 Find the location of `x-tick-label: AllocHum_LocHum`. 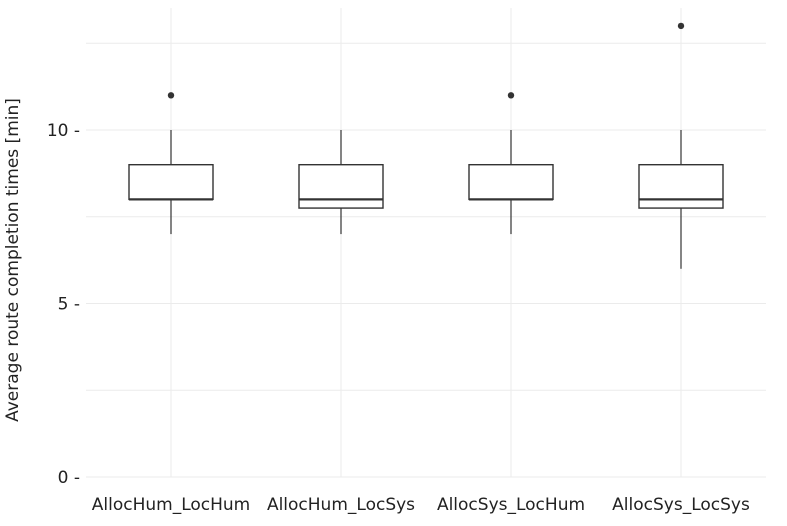

x-tick-label: AllocHum_LocHum is located at coordinates (171, 505).